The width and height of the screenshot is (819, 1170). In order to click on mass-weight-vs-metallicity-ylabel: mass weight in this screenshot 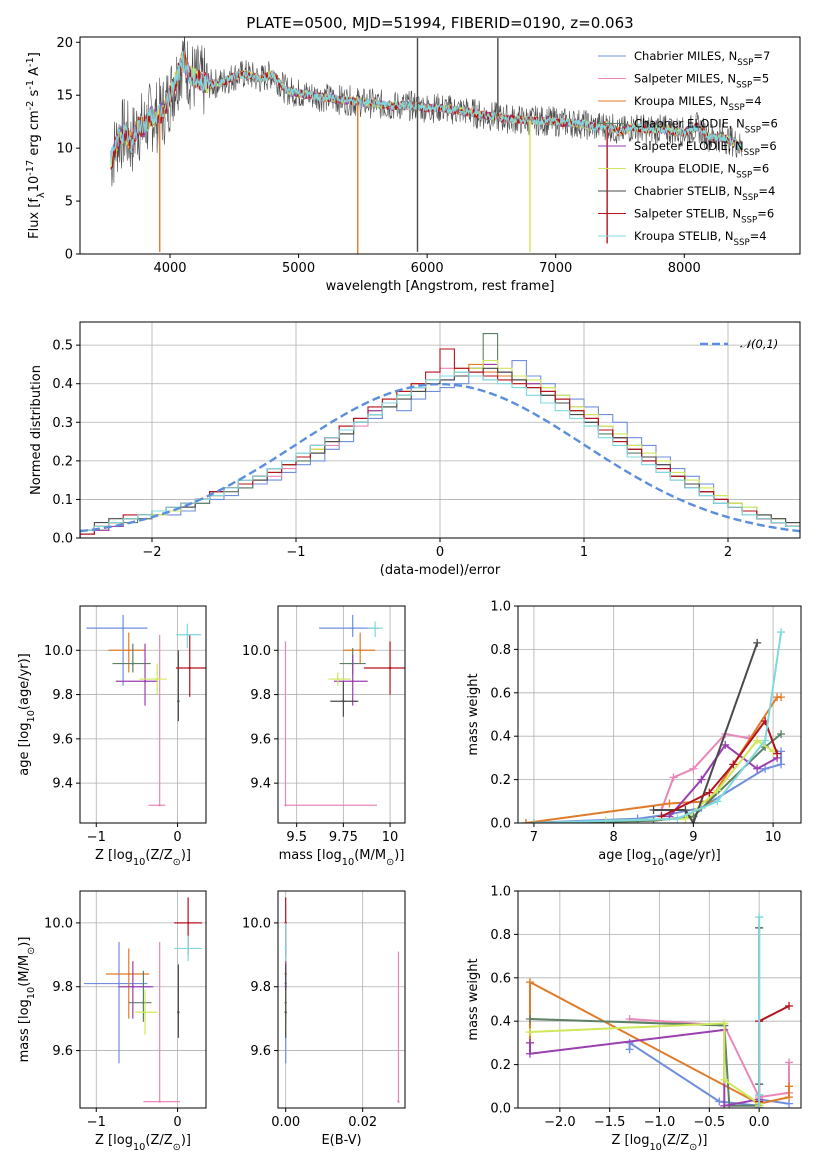, I will do `click(473, 999)`.